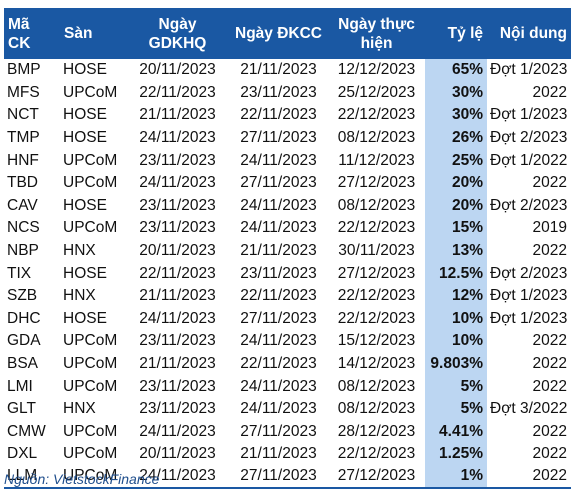 This screenshot has width=577, height=495. I want to click on payment-date-cell: 30/11/2023, so click(376, 251).